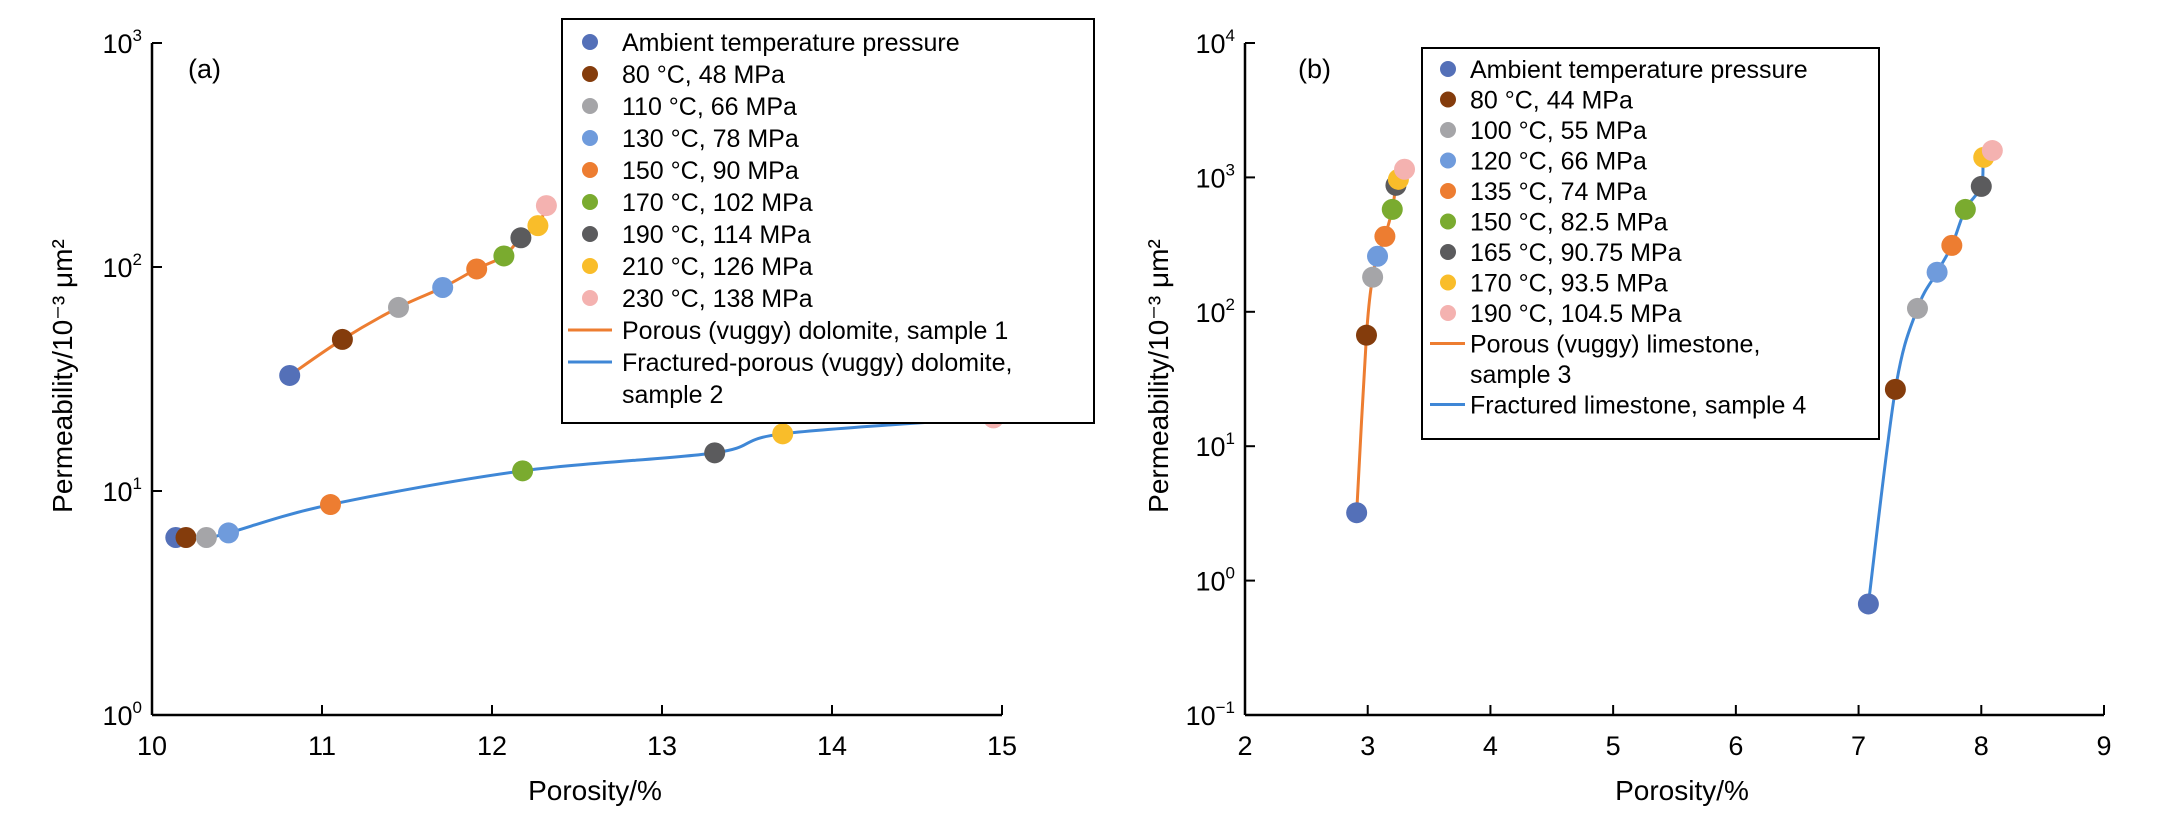 This screenshot has width=2165, height=822. What do you see at coordinates (832, 746) in the screenshot?
I see `x-tick-label: 14` at bounding box center [832, 746].